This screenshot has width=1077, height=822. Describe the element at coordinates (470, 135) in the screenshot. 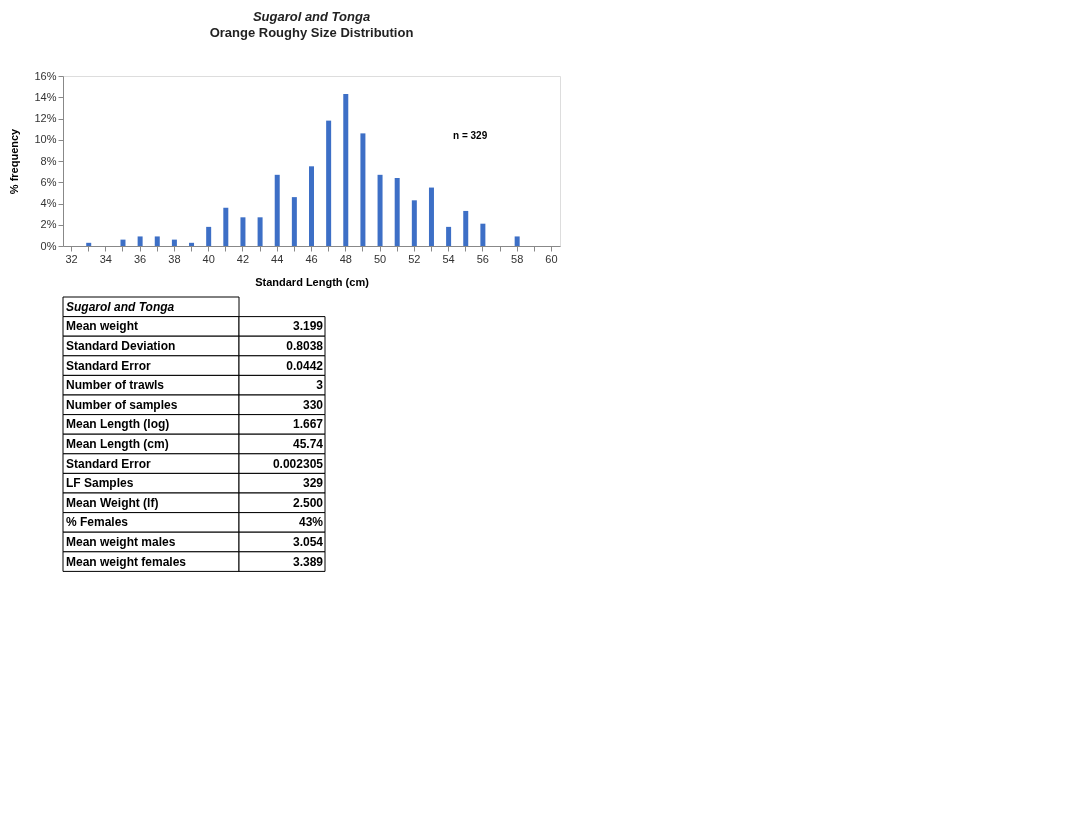

I see `annotation: n = 329` at that location.